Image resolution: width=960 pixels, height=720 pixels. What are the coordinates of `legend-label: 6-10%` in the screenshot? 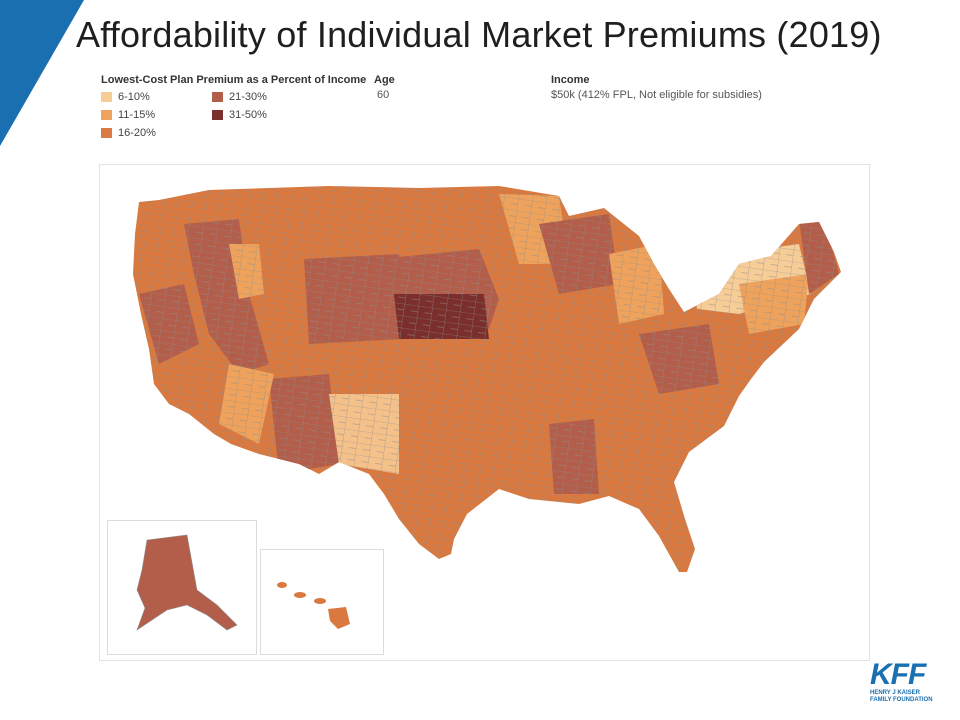 It's located at (134, 97).